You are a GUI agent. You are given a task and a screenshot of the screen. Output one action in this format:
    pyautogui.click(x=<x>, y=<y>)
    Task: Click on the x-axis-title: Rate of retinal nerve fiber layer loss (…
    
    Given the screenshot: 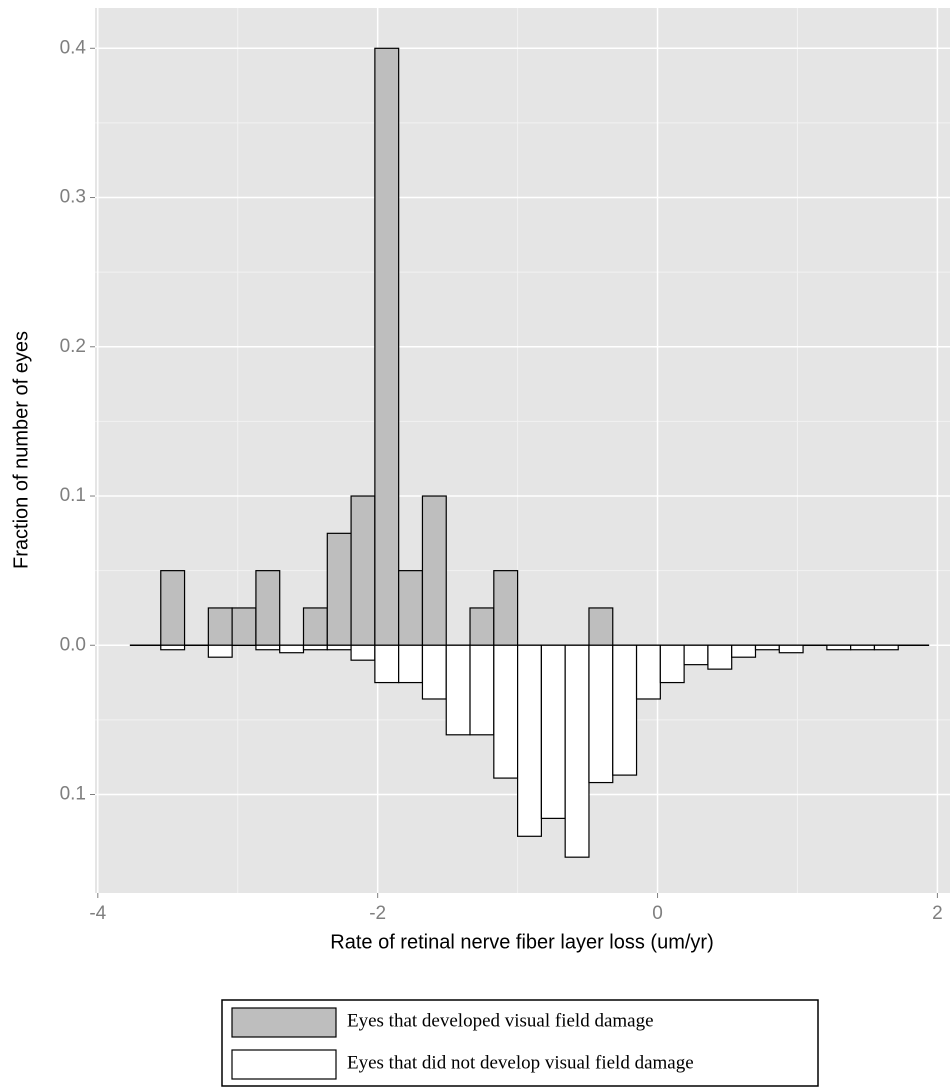 What is the action you would take?
    pyautogui.click(x=521, y=942)
    